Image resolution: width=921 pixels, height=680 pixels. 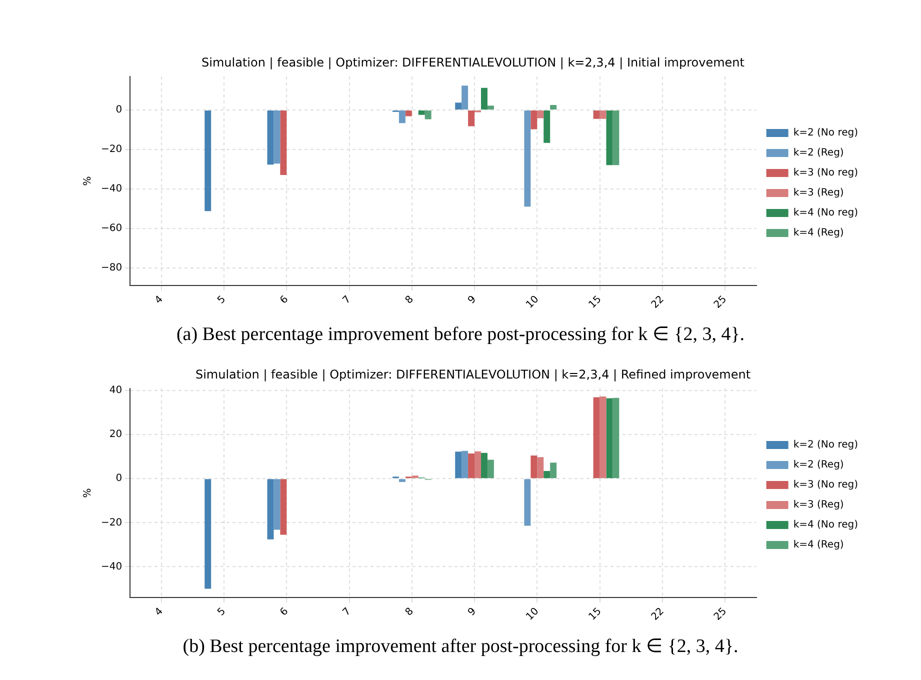 What do you see at coordinates (111, 268) in the screenshot?
I see `y-tick-label: −80` at bounding box center [111, 268].